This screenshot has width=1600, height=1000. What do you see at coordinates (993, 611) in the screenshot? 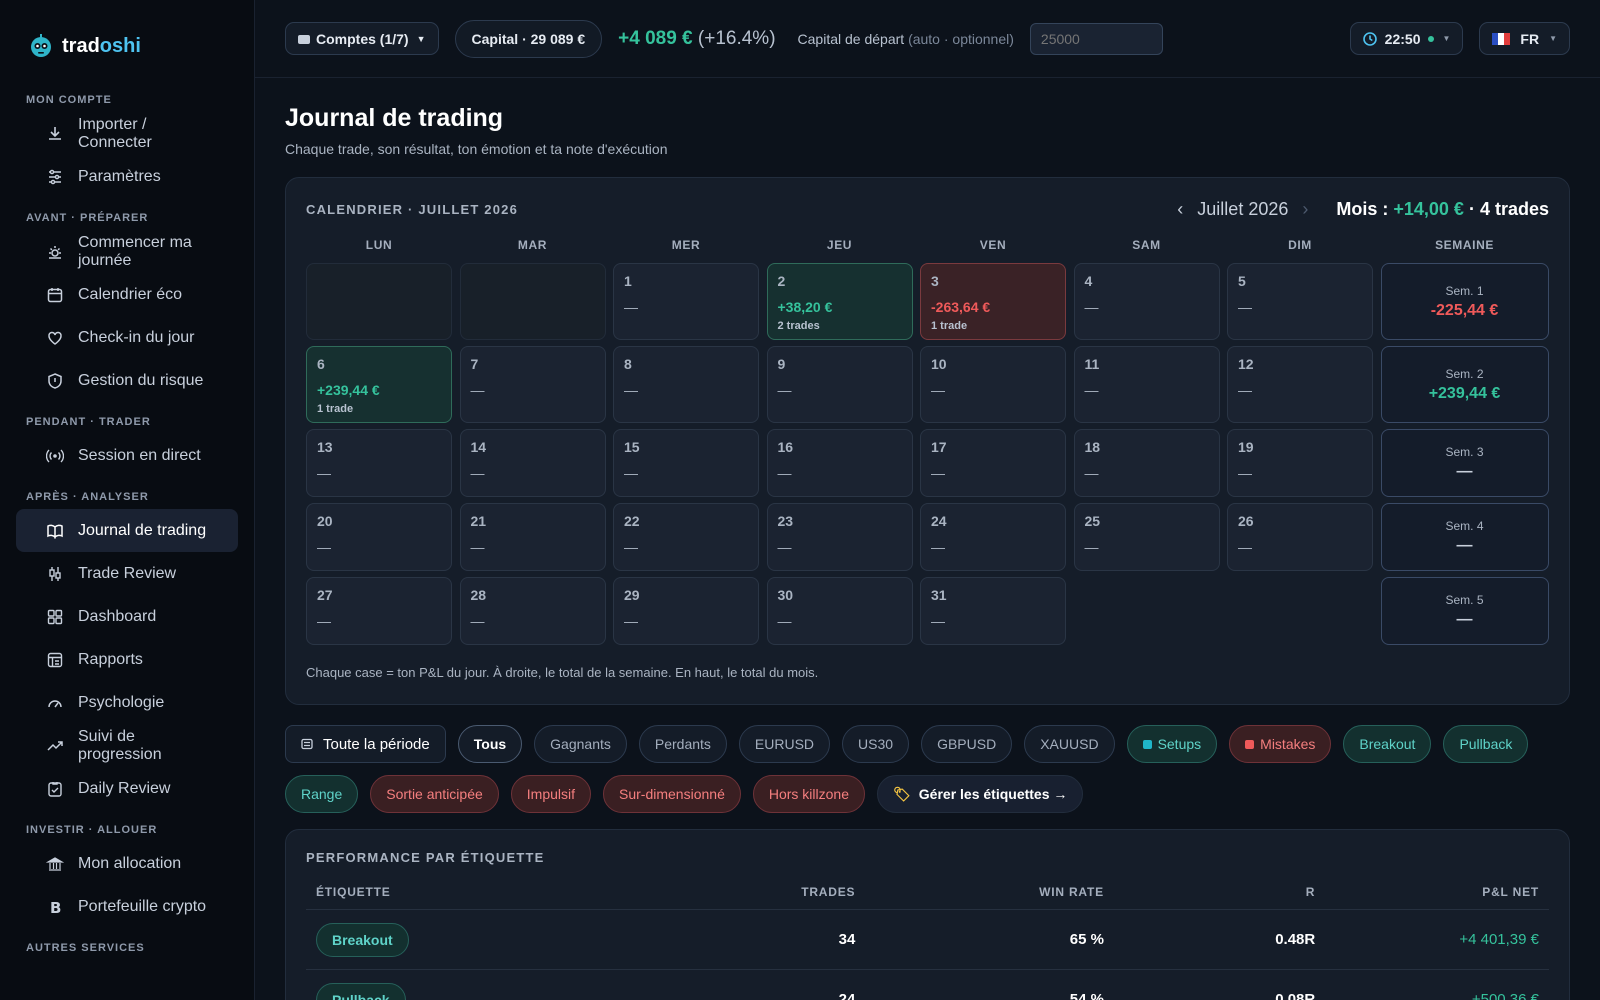
I see `day-cell: 31 —` at bounding box center [993, 611].